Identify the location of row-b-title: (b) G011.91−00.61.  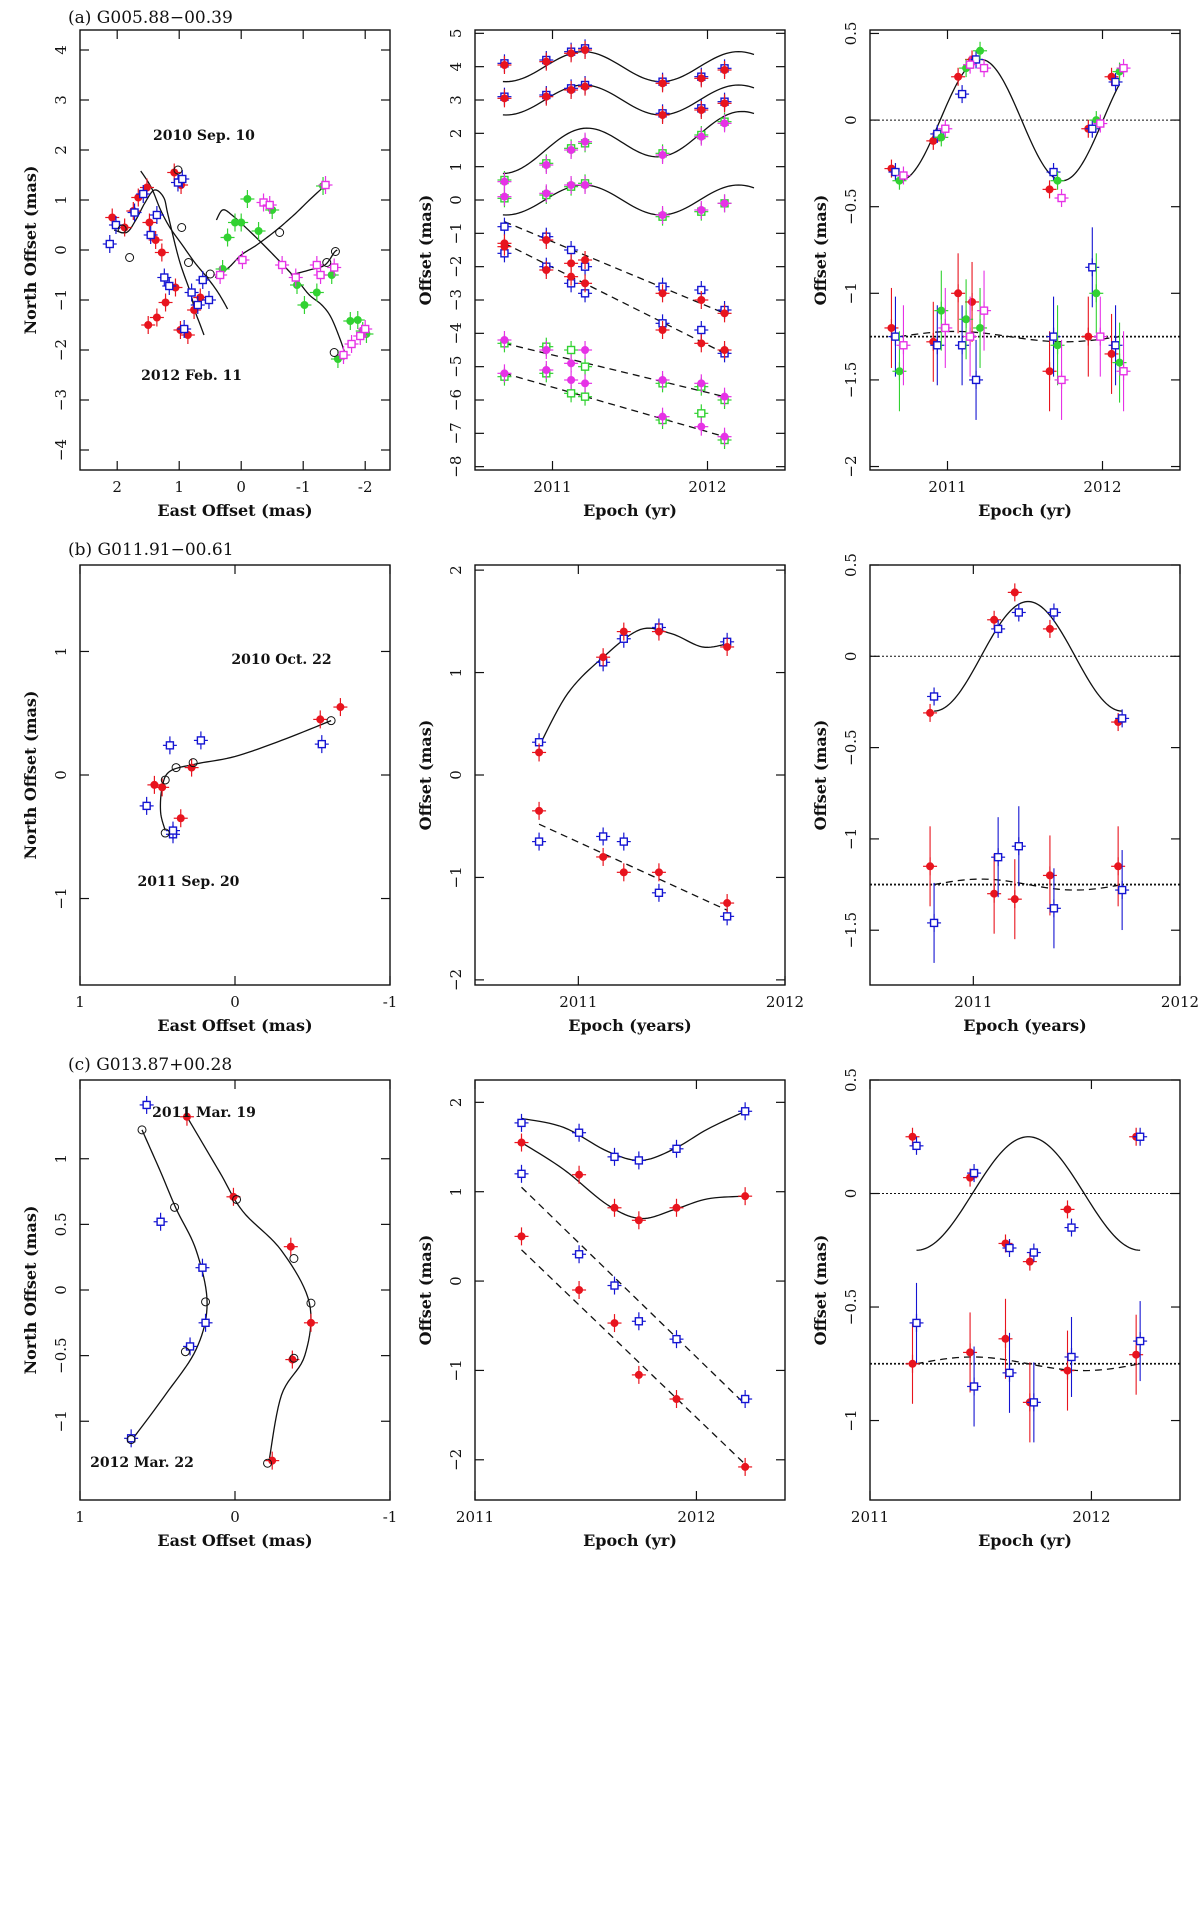
(151, 550).